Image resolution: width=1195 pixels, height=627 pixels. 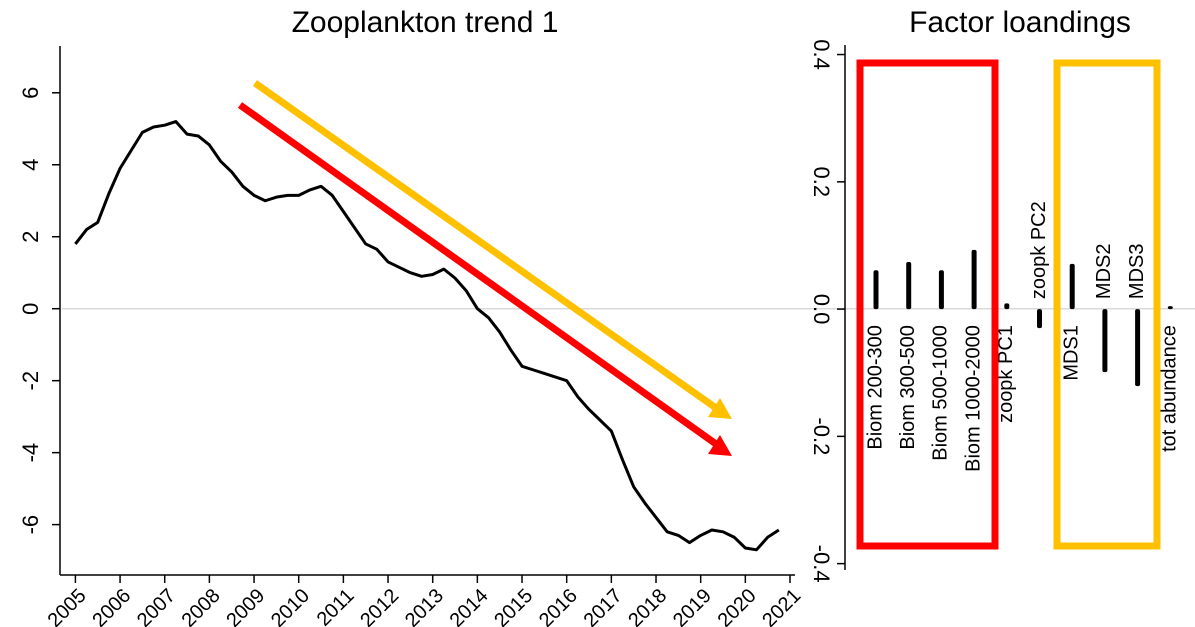 What do you see at coordinates (424, 606) in the screenshot?
I see `x-tick-label: 2013` at bounding box center [424, 606].